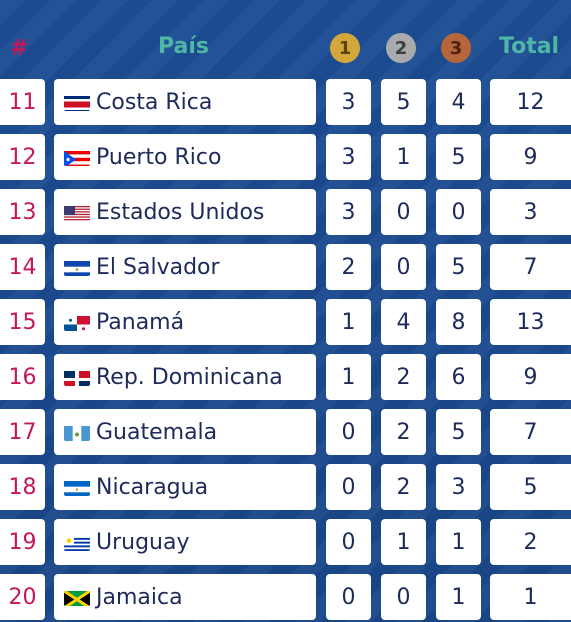 The width and height of the screenshot is (571, 622). I want to click on table-row: 15 Panamá 1 4 8 13, so click(285, 322).